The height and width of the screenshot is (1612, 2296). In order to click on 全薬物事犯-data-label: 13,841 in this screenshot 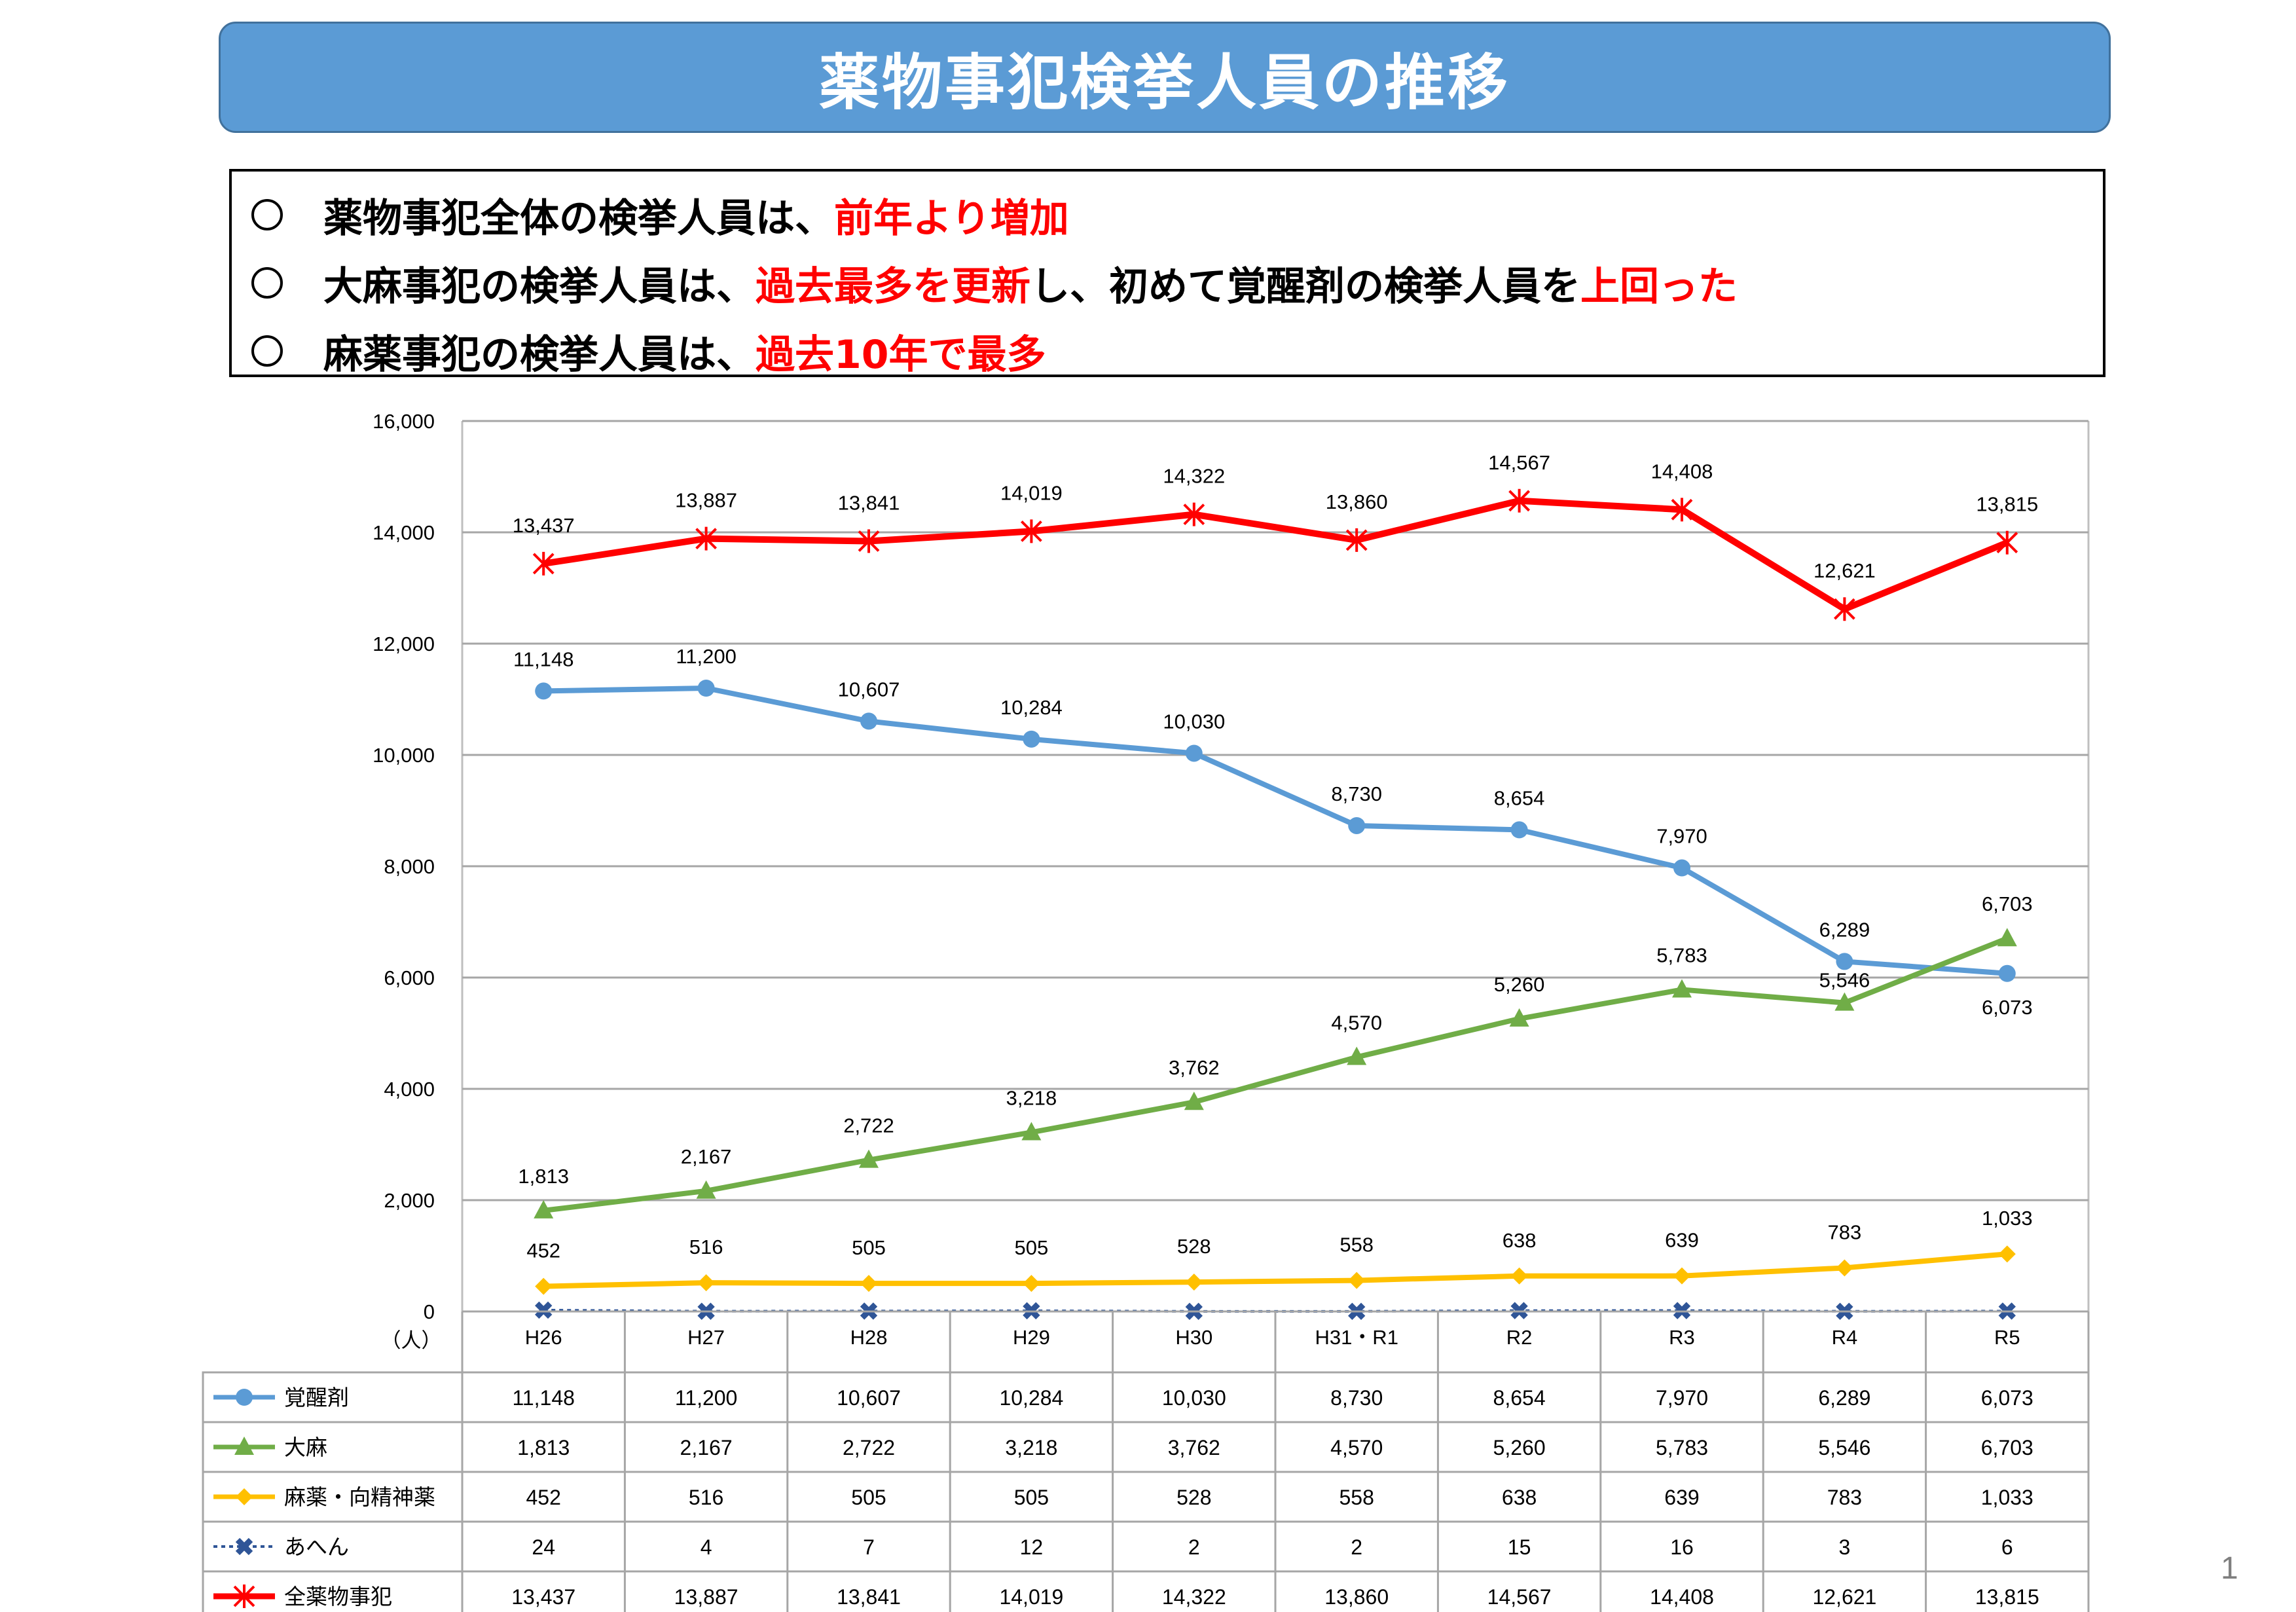, I will do `click(869, 503)`.